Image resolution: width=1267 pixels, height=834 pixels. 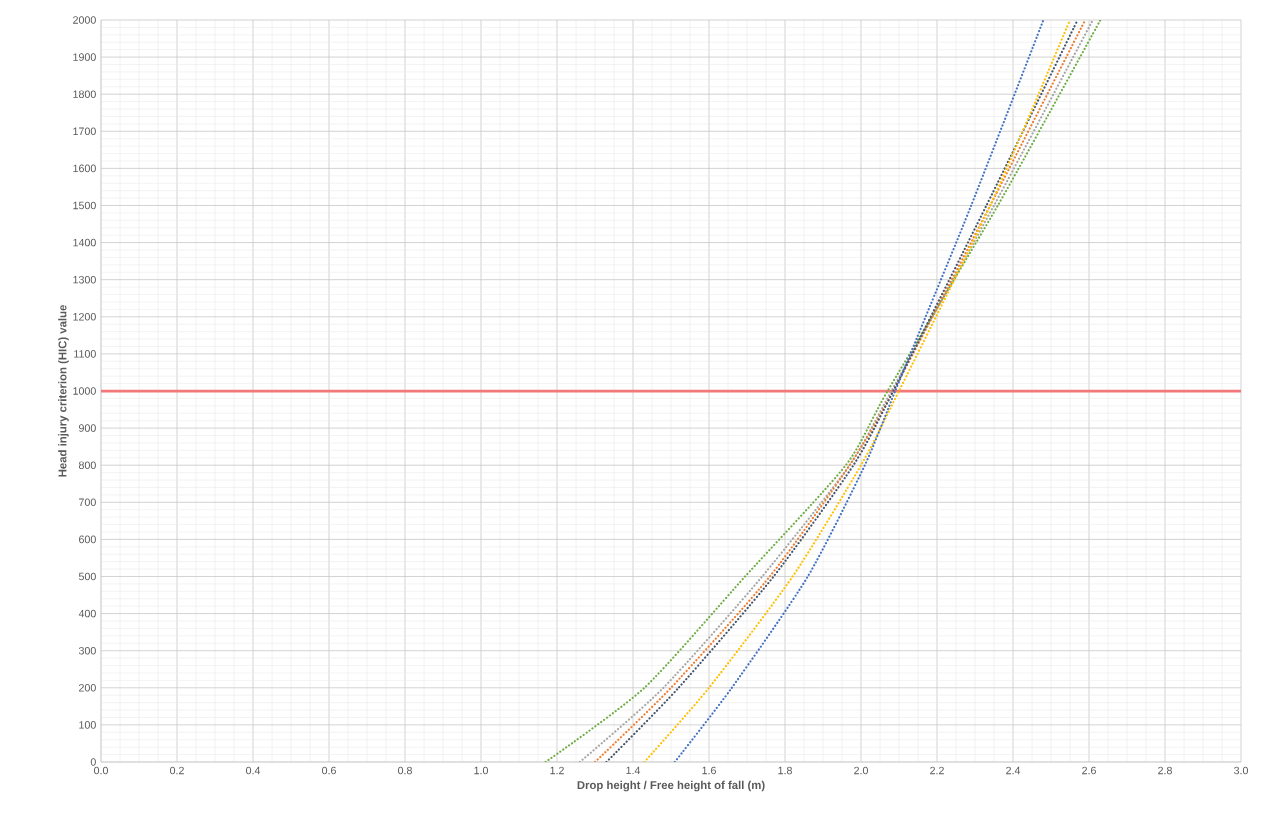 What do you see at coordinates (1013, 770) in the screenshot?
I see `x-tick-label: 2.4` at bounding box center [1013, 770].